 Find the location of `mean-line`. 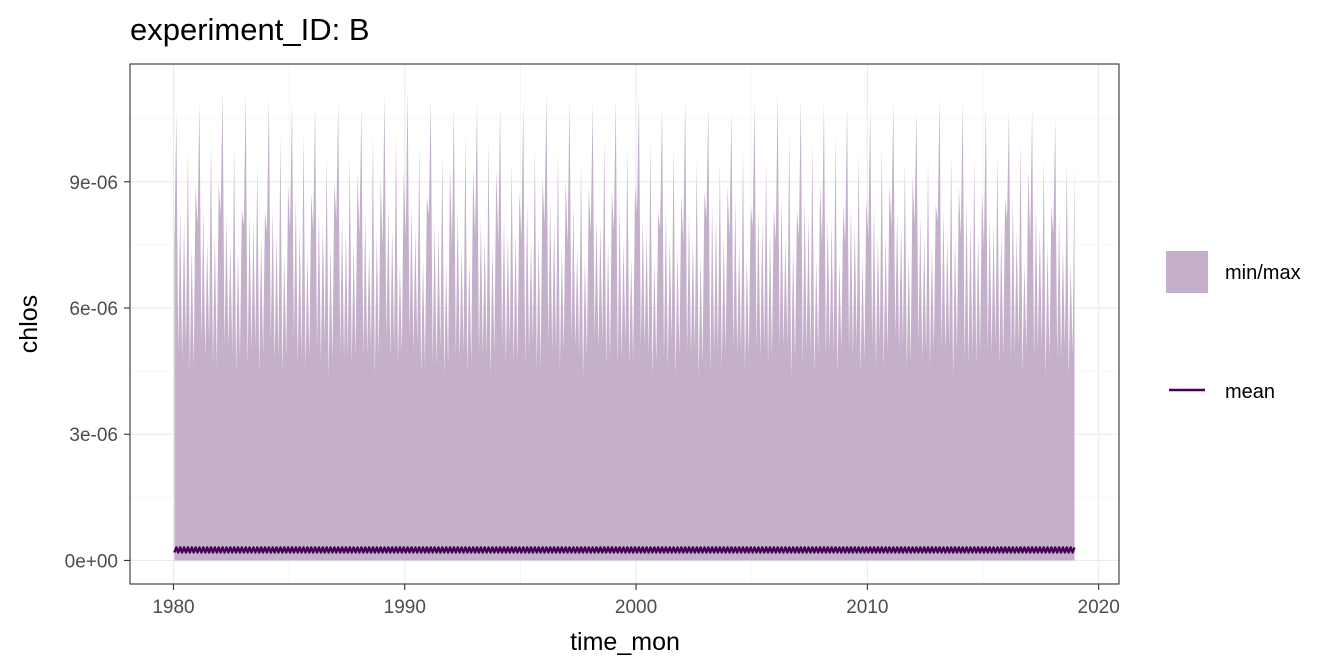

mean-line is located at coordinates (624, 550).